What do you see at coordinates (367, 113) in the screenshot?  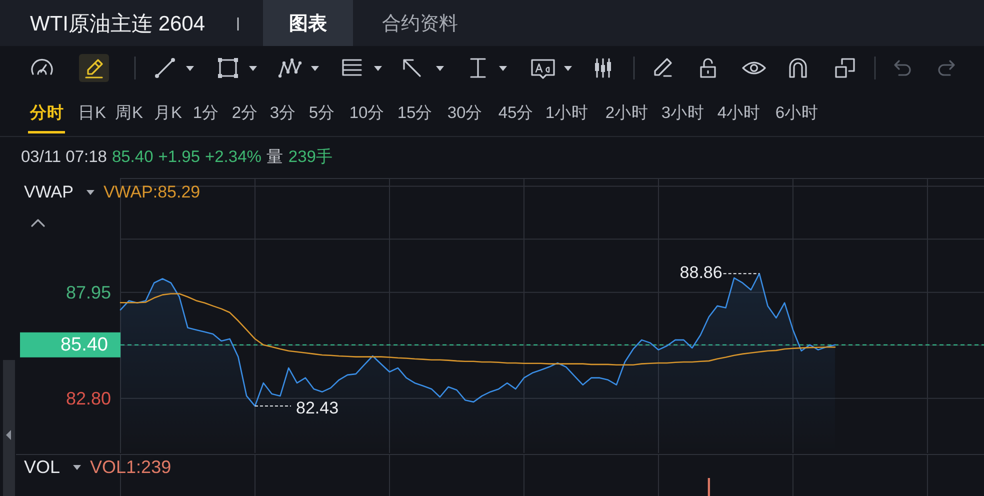 I see `text: 10分` at bounding box center [367, 113].